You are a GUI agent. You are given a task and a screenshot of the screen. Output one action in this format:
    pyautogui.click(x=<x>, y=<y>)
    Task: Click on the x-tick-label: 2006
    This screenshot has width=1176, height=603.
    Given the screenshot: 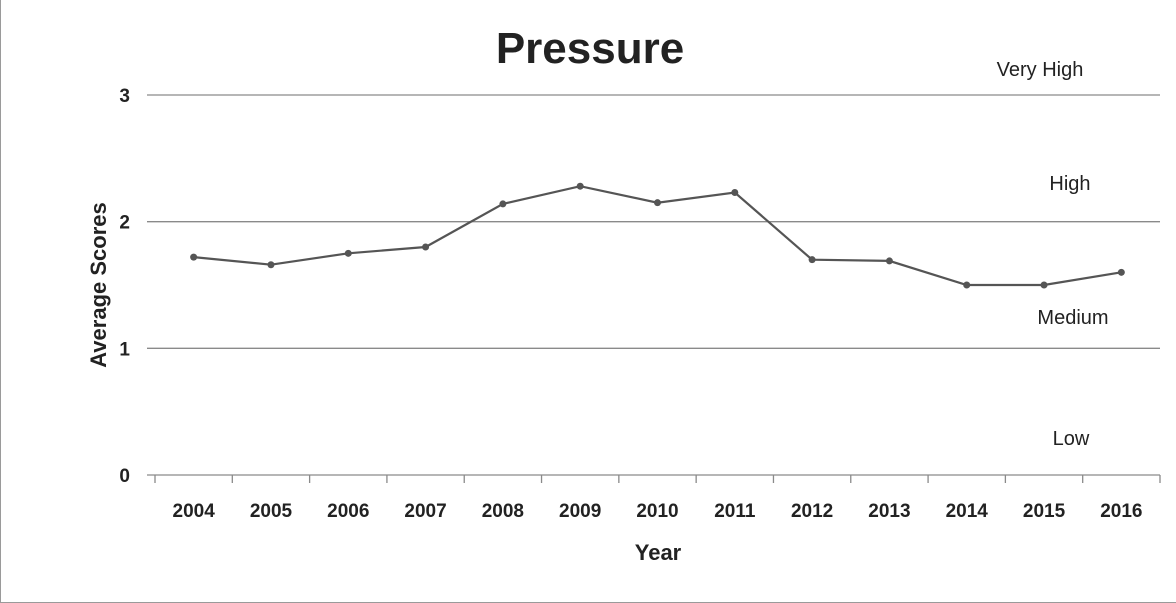 What is the action you would take?
    pyautogui.click(x=348, y=511)
    